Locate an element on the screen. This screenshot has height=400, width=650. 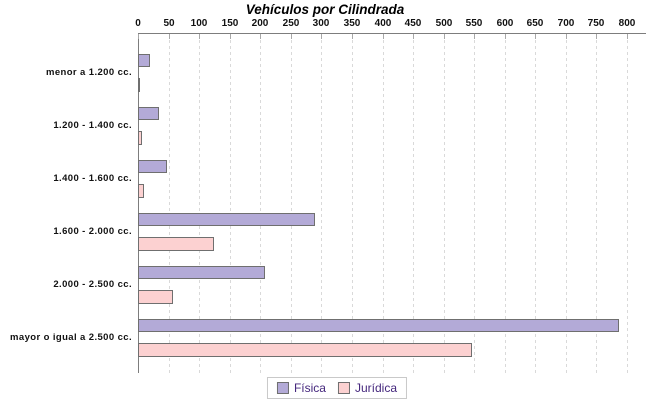
x-tick-label: 600 is located at coordinates (505, 23).